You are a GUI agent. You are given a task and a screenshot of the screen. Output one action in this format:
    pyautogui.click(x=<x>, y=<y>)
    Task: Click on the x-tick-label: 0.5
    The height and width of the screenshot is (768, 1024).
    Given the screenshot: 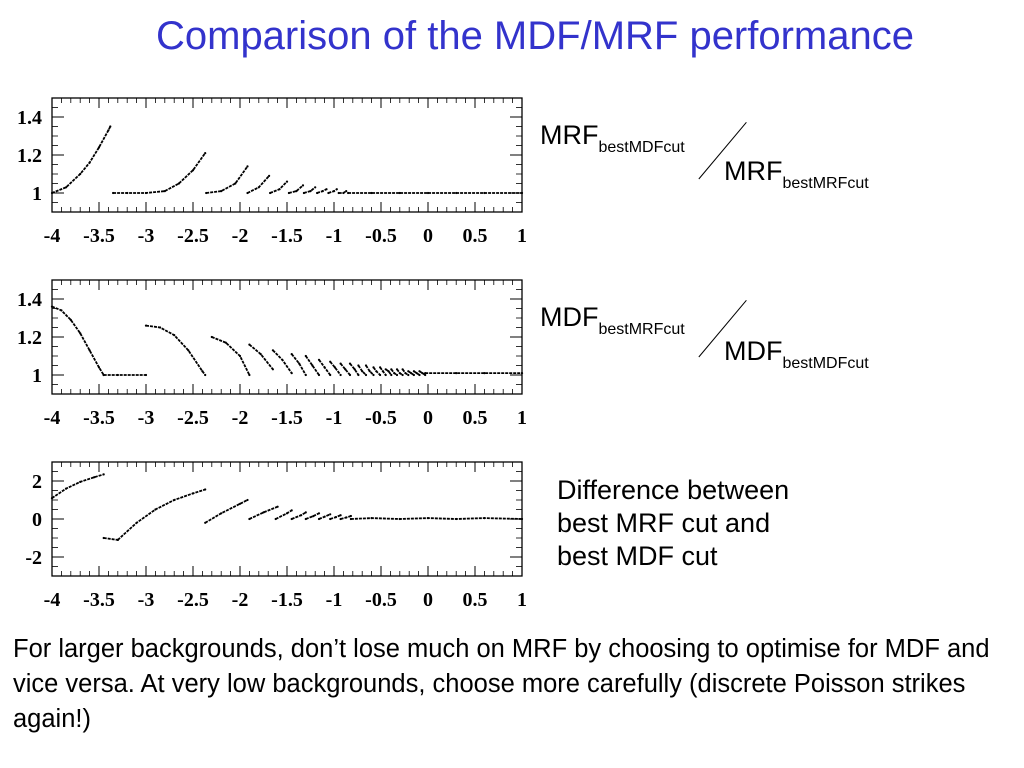 What is the action you would take?
    pyautogui.click(x=475, y=236)
    